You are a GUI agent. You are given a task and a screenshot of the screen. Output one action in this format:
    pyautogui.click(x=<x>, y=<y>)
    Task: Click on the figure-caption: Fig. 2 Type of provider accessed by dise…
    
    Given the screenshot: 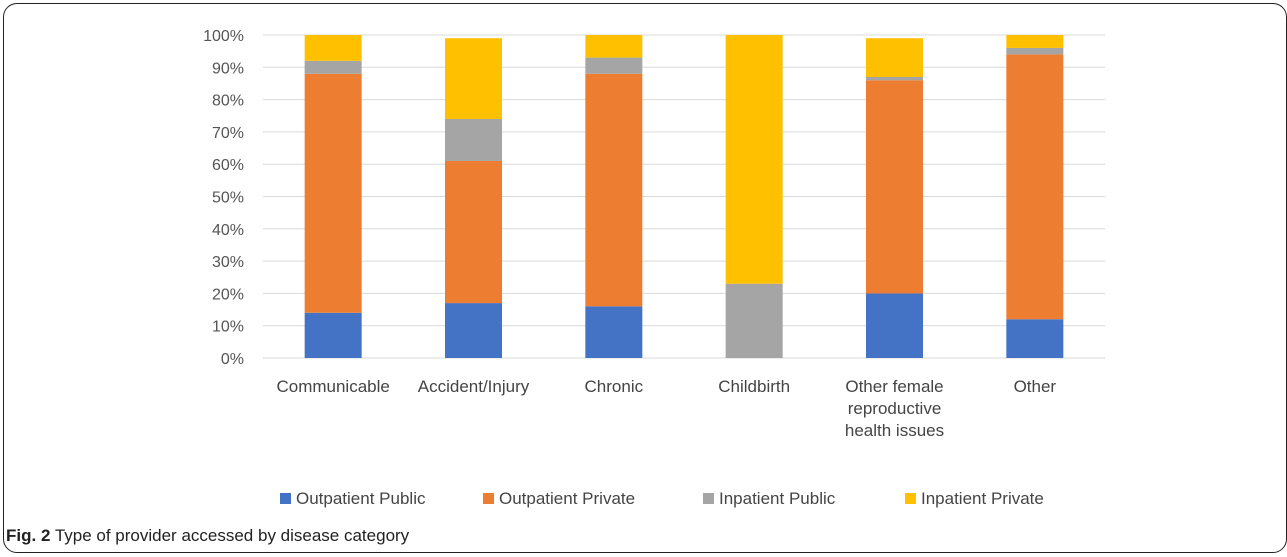 What is the action you would take?
    pyautogui.click(x=207, y=536)
    